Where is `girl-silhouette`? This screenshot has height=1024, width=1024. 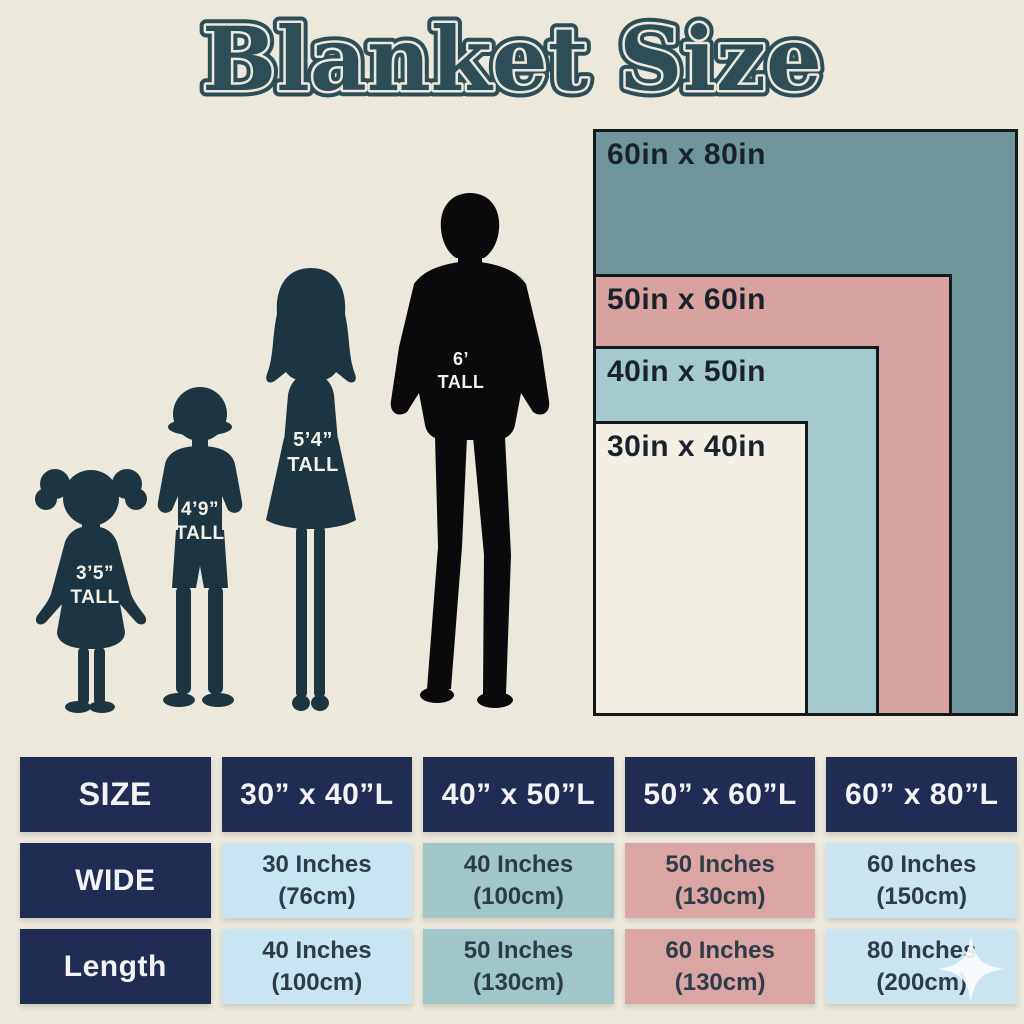 girl-silhouette is located at coordinates (91, 591).